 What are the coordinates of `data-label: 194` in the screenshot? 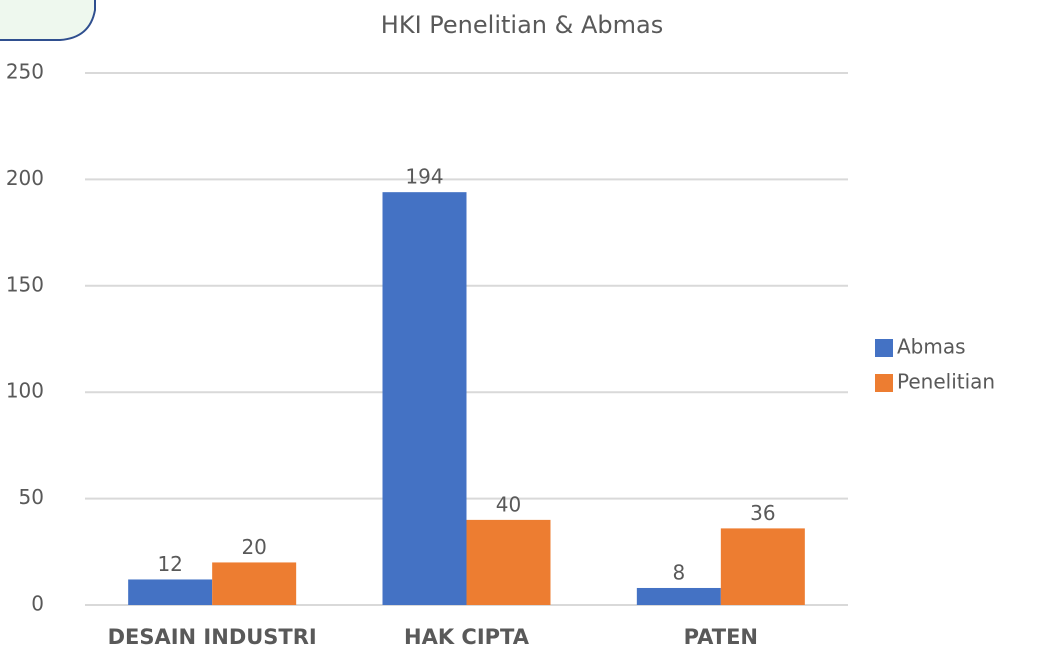 It's located at (424, 177).